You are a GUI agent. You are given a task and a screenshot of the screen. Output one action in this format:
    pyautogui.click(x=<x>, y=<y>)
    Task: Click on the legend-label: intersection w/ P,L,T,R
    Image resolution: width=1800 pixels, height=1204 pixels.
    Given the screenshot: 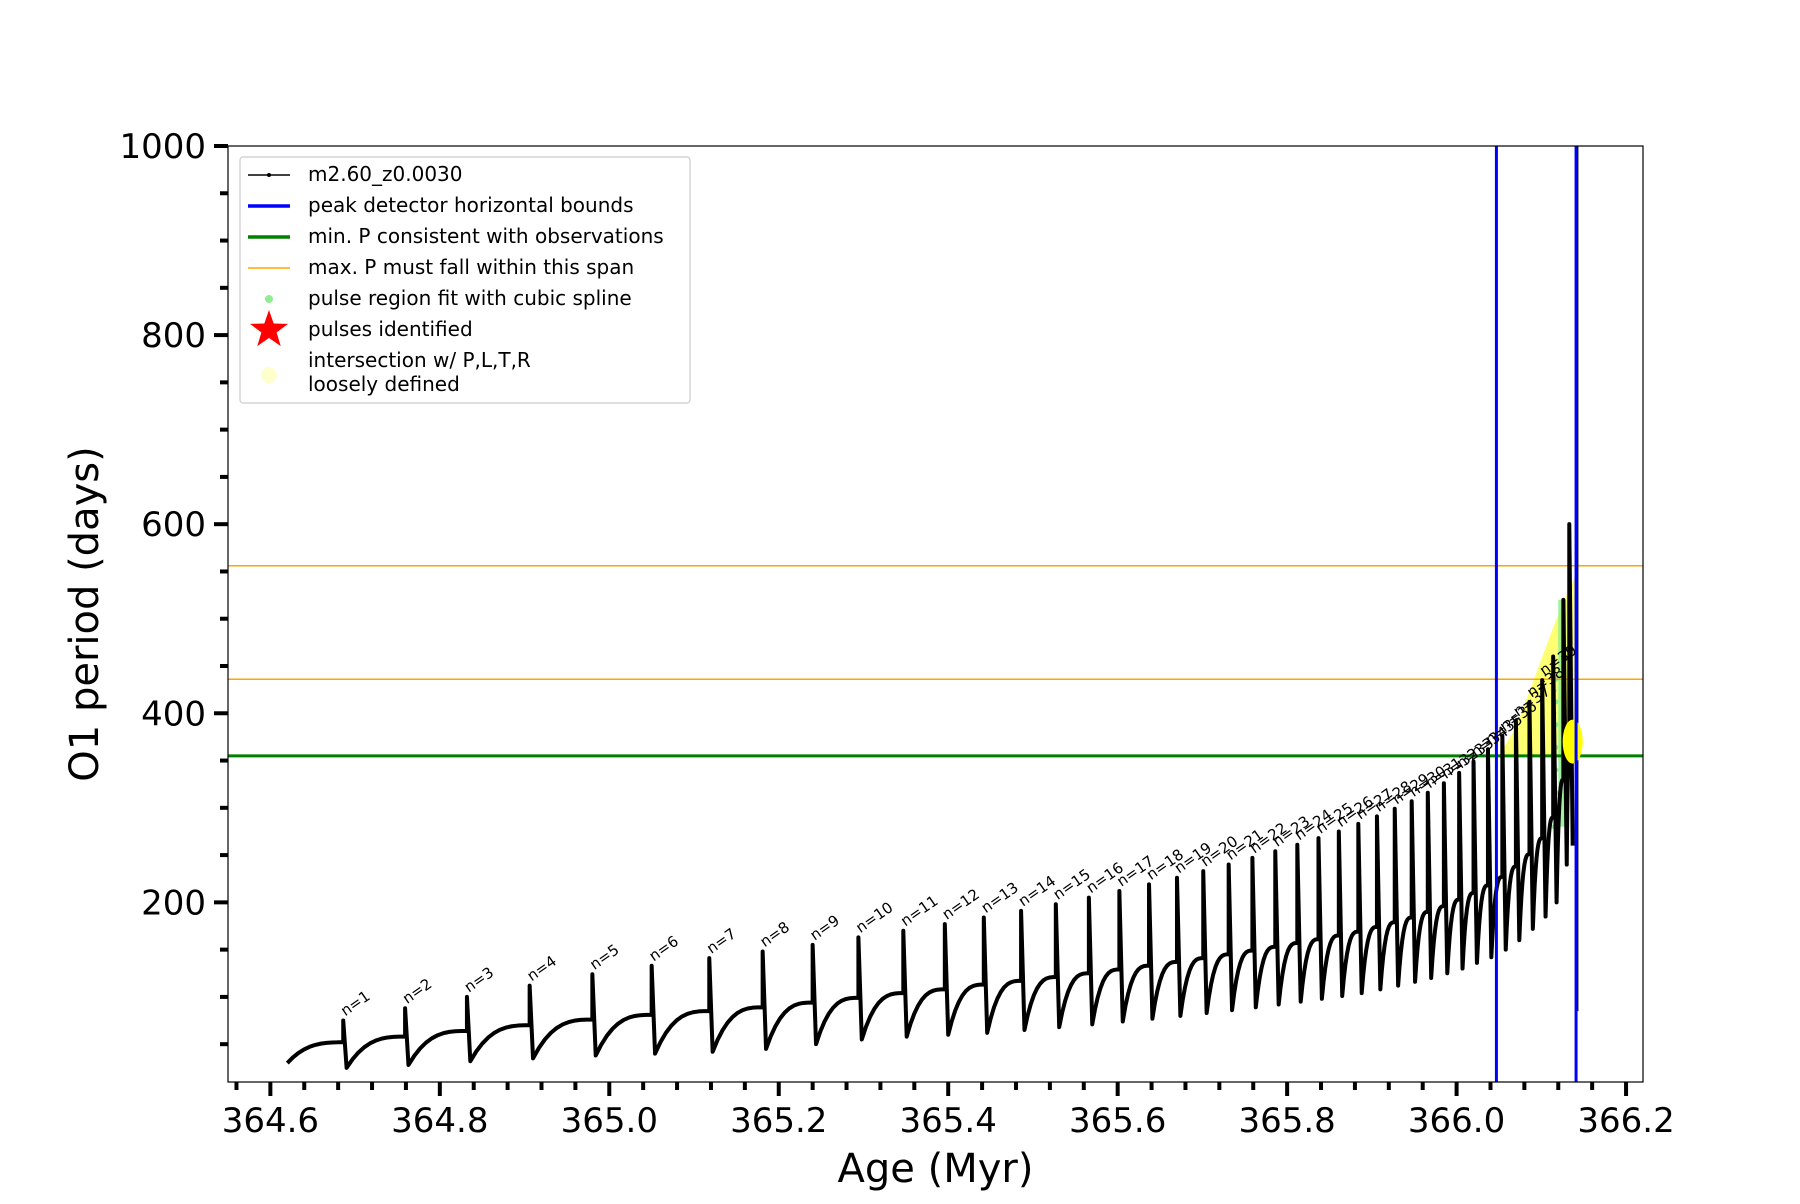 What is the action you would take?
    pyautogui.click(x=419, y=360)
    